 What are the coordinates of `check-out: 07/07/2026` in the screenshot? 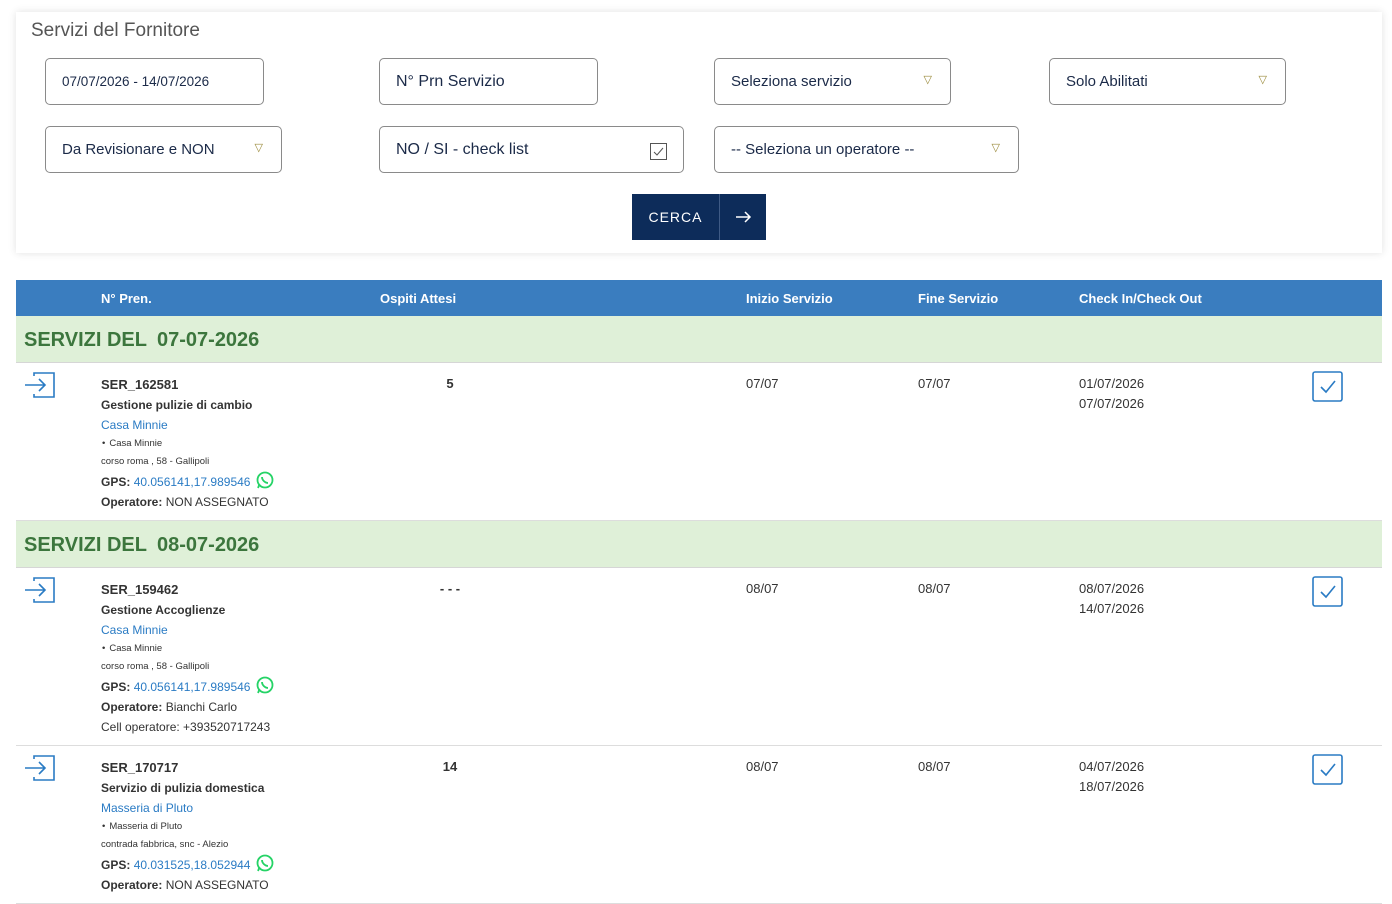 It's located at (1112, 403).